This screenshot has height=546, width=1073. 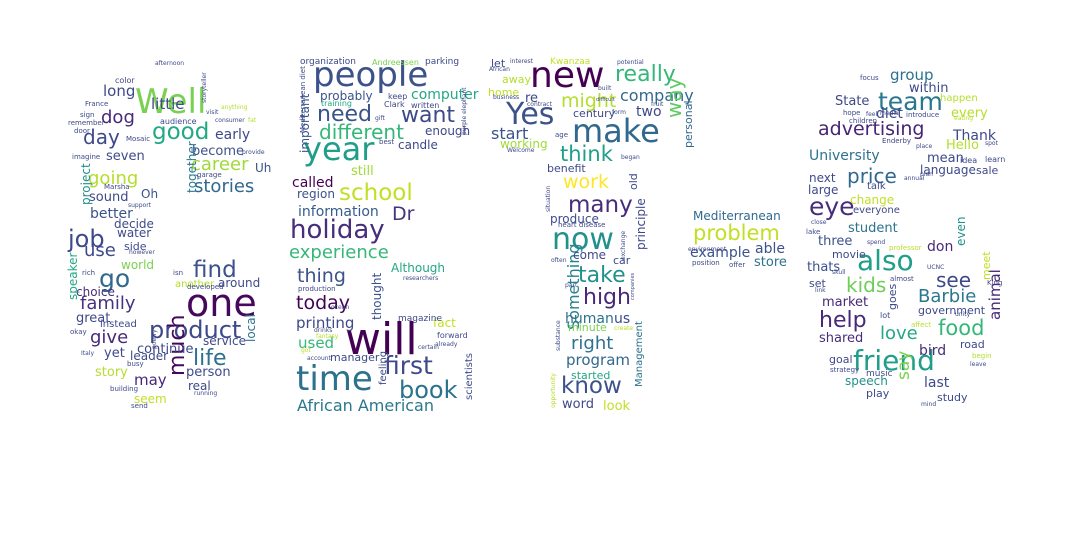 What do you see at coordinates (334, 379) in the screenshot?
I see `word-time: time` at bounding box center [334, 379].